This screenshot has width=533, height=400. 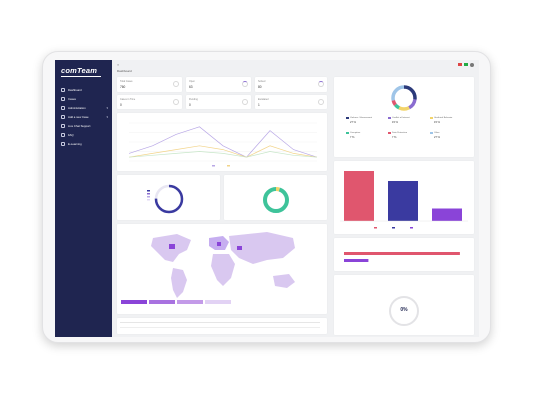 I want to click on sidebar-item-label: E-Learning, so click(x=75, y=143).